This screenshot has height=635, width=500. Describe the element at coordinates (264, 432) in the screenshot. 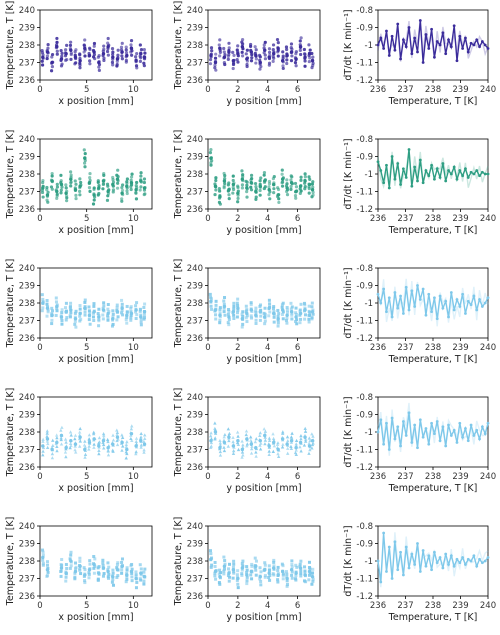

I see `plot-frame` at that location.